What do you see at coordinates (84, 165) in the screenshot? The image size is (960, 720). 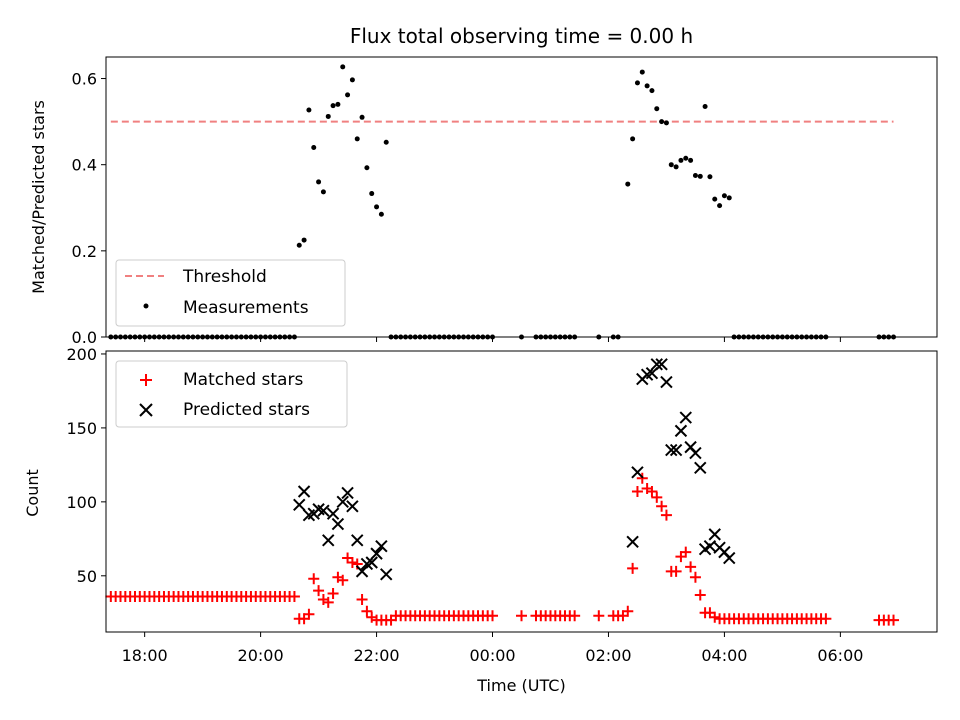 I see `top-y-tick-label: 0.4` at bounding box center [84, 165].